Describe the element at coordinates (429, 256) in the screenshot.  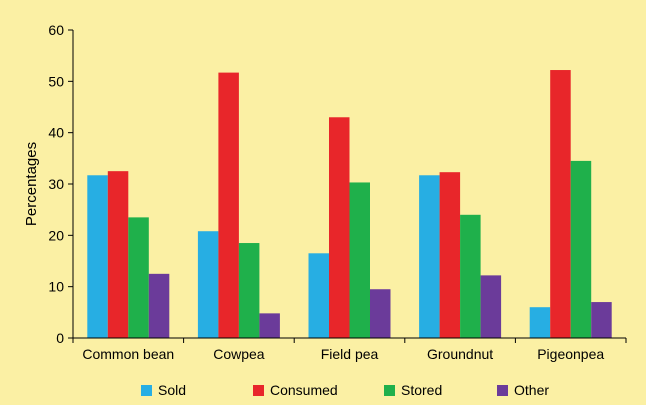
I see `bar-sold-groundnut` at that location.